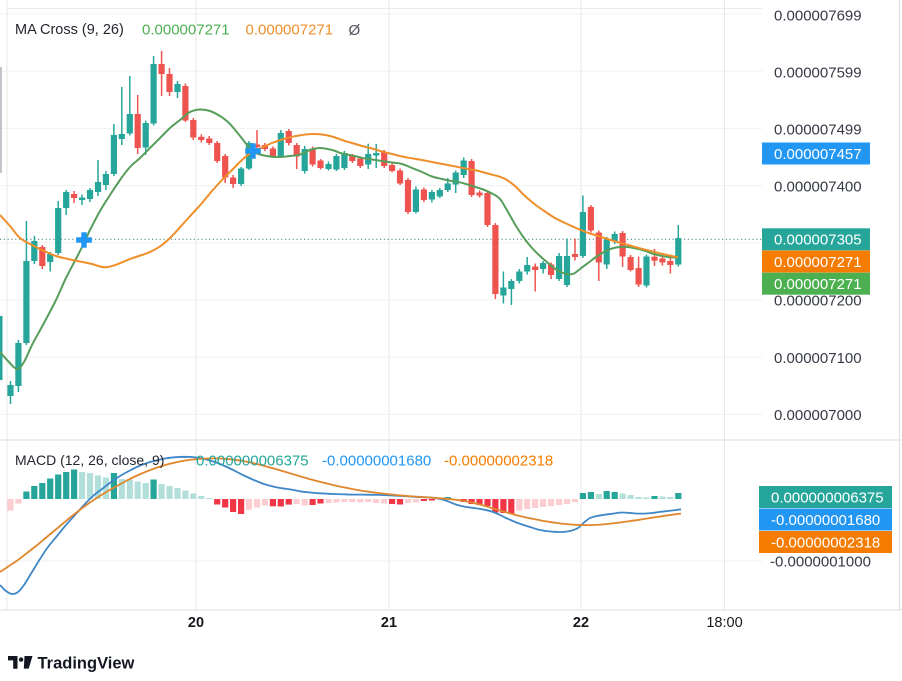 This screenshot has width=902, height=681. I want to click on svg-text: -0.0000001000, so click(820, 561).